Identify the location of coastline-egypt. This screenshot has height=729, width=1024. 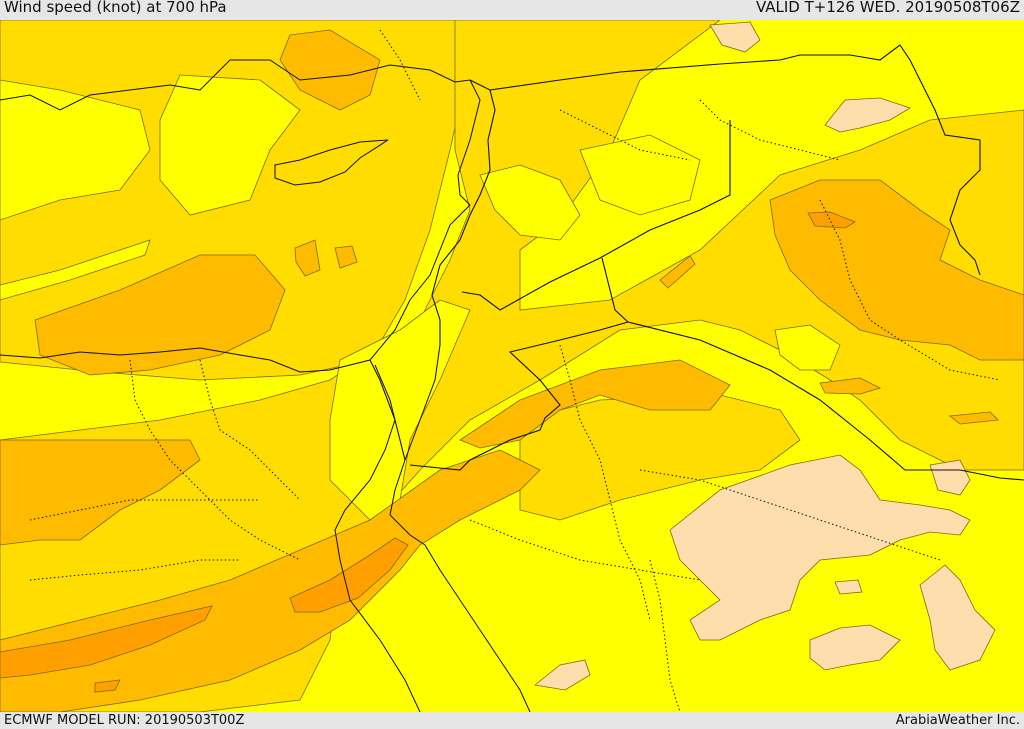
(235, 288).